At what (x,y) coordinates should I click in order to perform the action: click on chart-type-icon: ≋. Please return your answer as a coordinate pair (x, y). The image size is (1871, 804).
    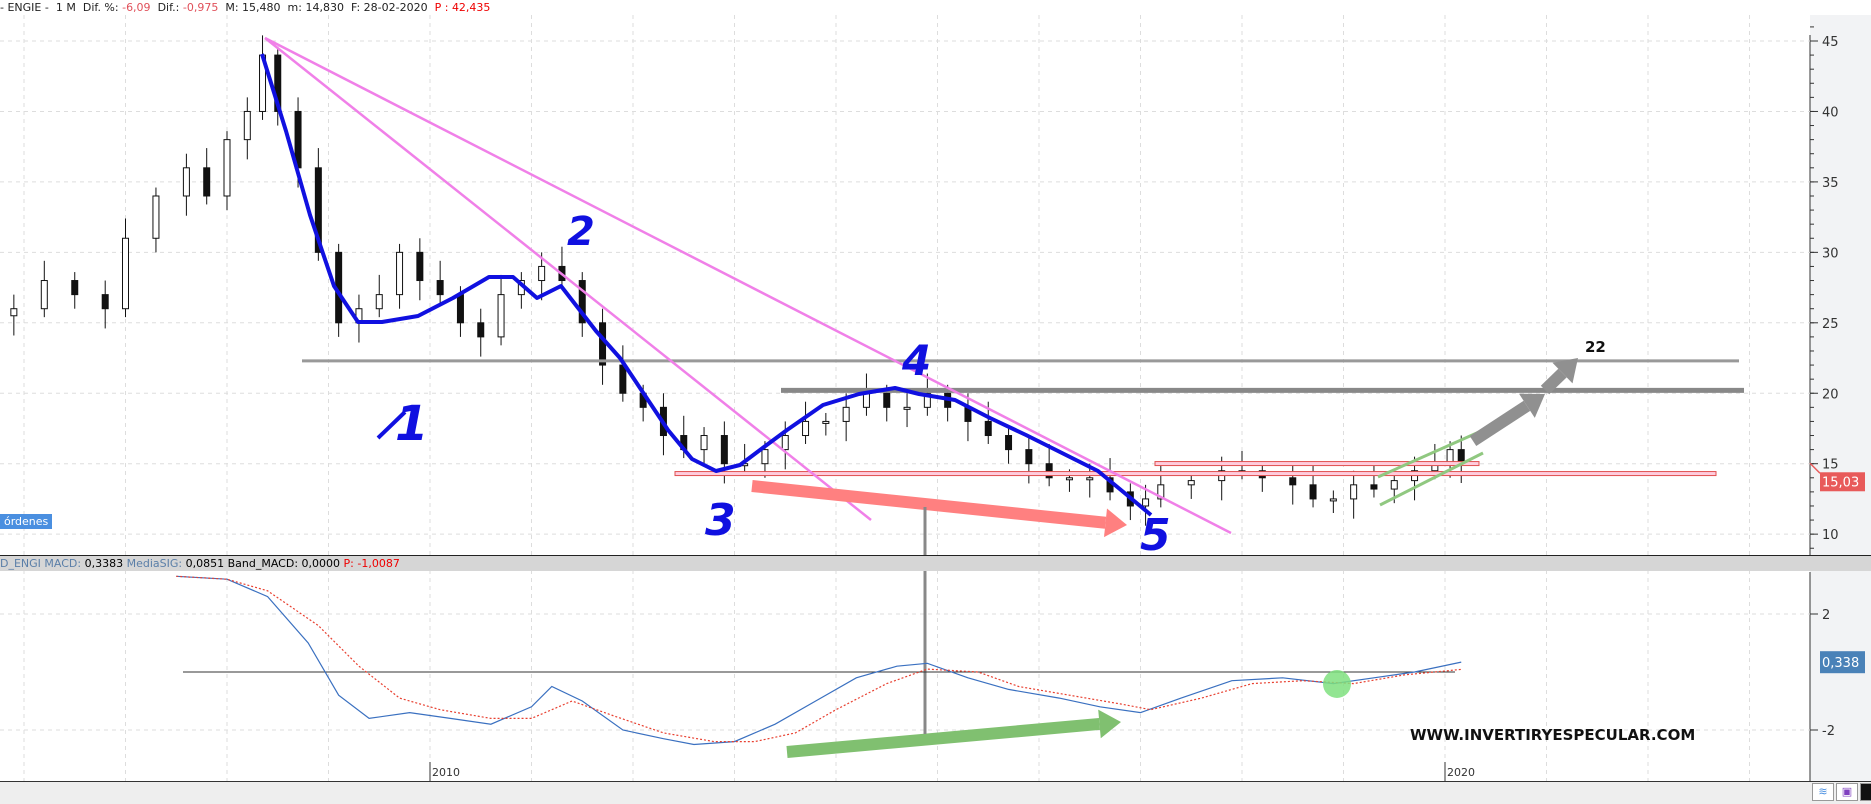
    Looking at the image, I should click on (1823, 792).